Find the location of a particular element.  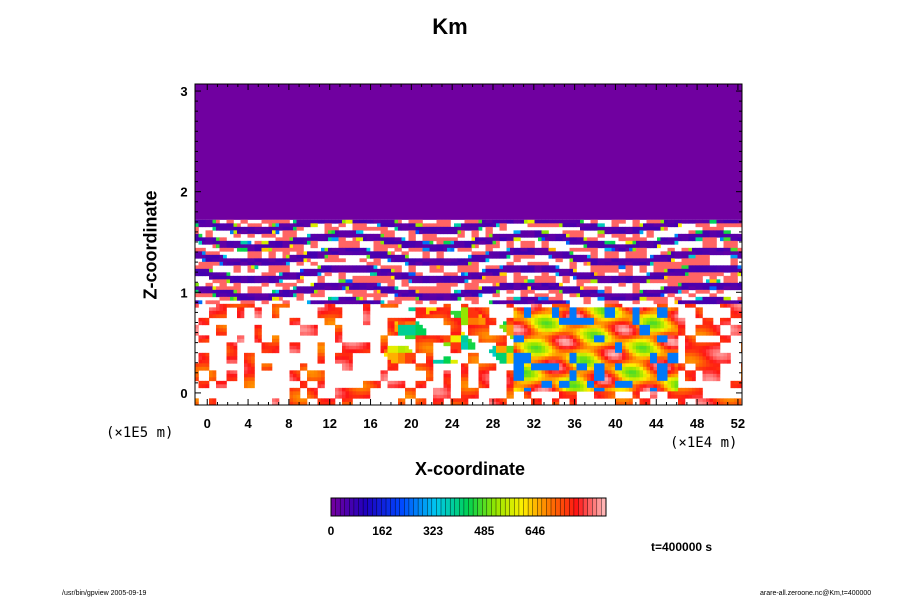

footer-right: arare-all.zeroone.nc@Km,t=400000 is located at coordinates (816, 593).